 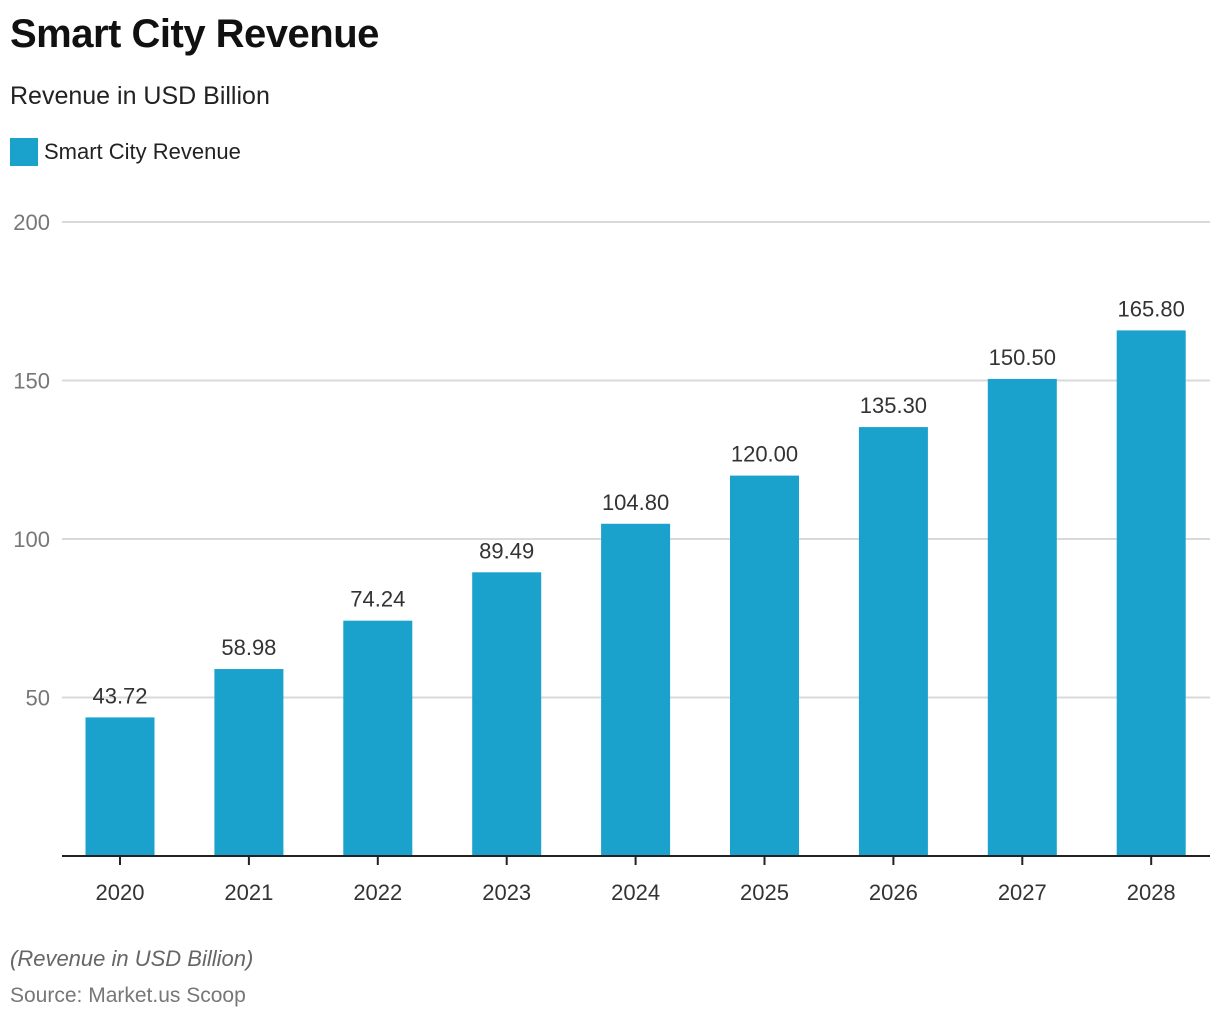 I want to click on x-tick-label: 2028, so click(x=1151, y=892).